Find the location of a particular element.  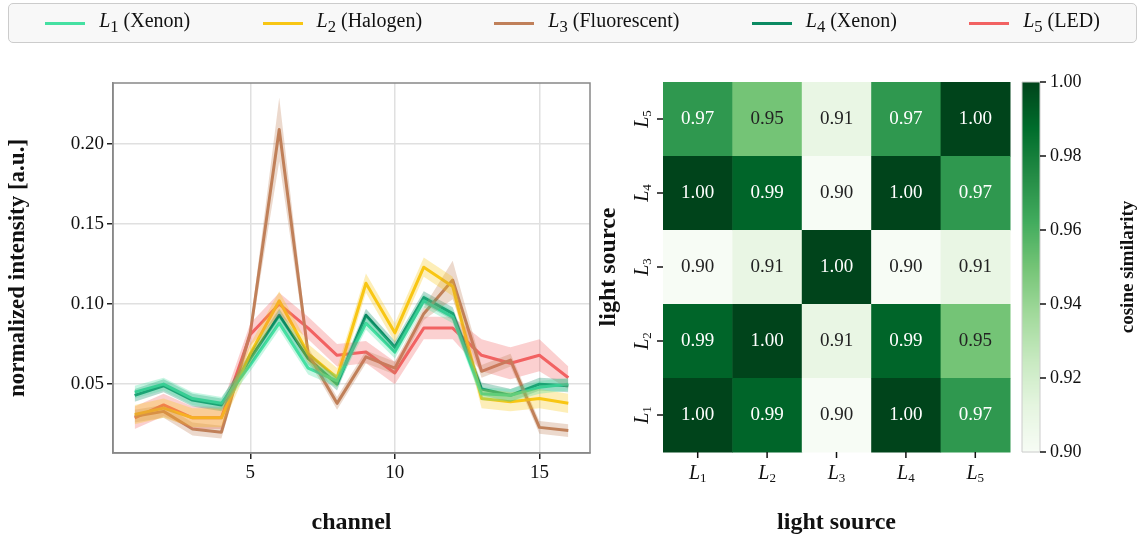

y-tick-label: L5 is located at coordinates (642, 119).